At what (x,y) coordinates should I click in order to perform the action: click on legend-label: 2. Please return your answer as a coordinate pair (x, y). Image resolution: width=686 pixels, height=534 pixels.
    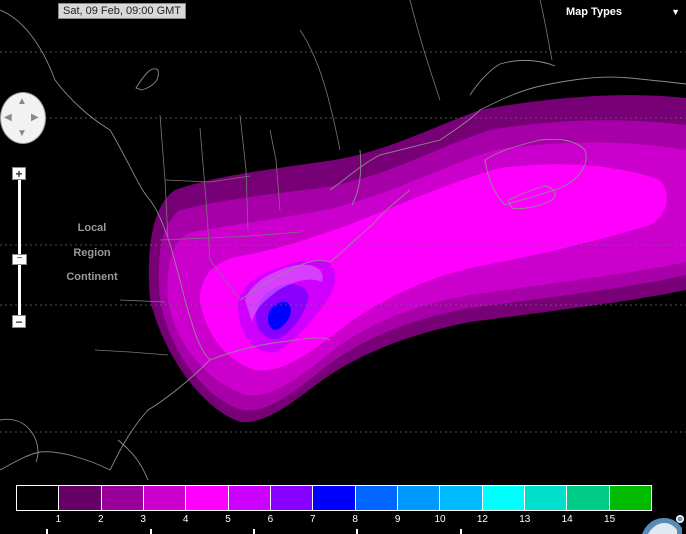
    Looking at the image, I should click on (101, 519).